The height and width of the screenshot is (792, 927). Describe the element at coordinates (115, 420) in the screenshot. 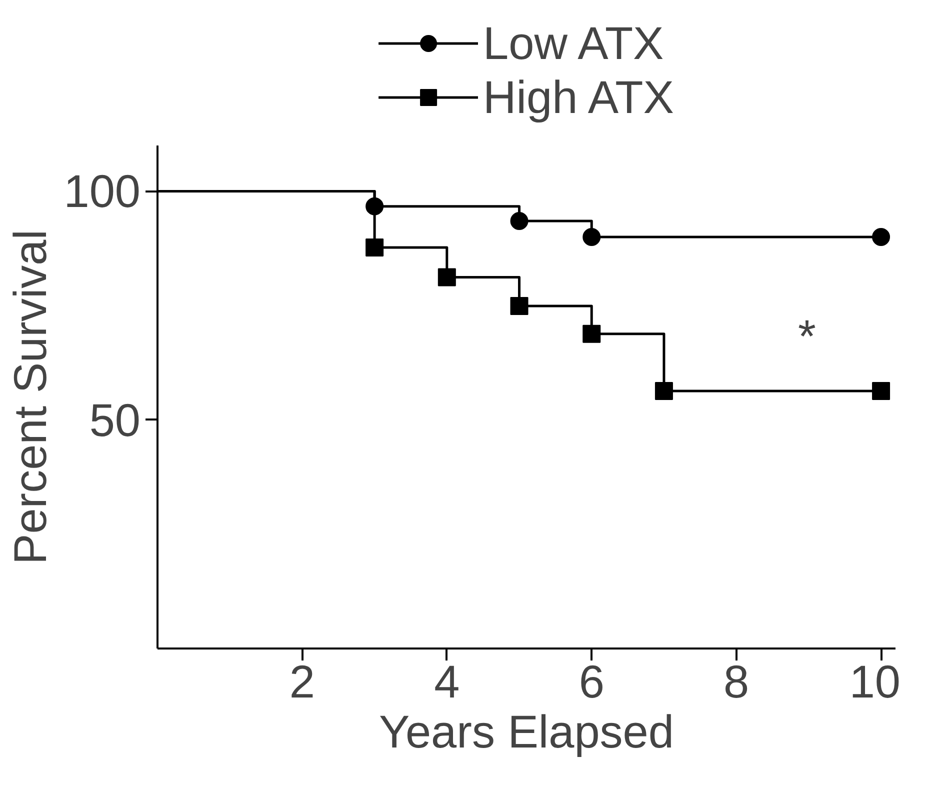

I see `y-tick-label: 50` at that location.